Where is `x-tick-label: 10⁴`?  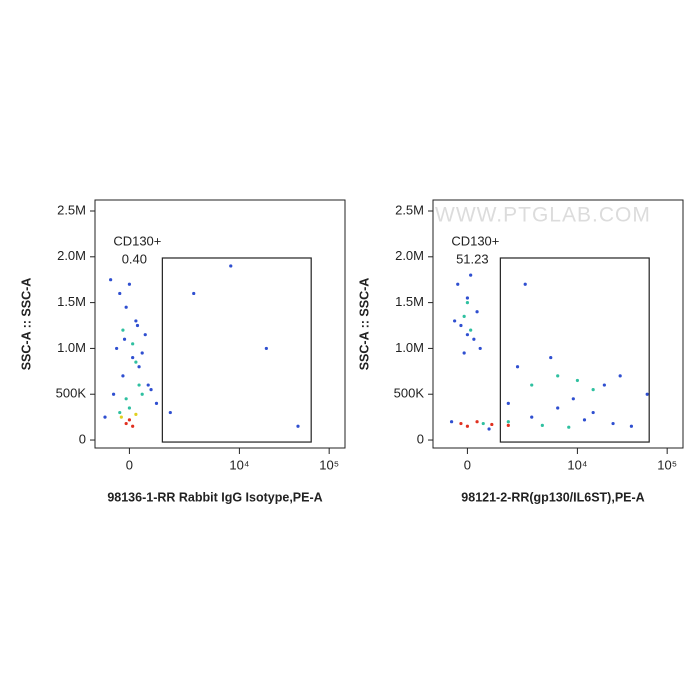 x-tick-label: 10⁴ is located at coordinates (239, 464).